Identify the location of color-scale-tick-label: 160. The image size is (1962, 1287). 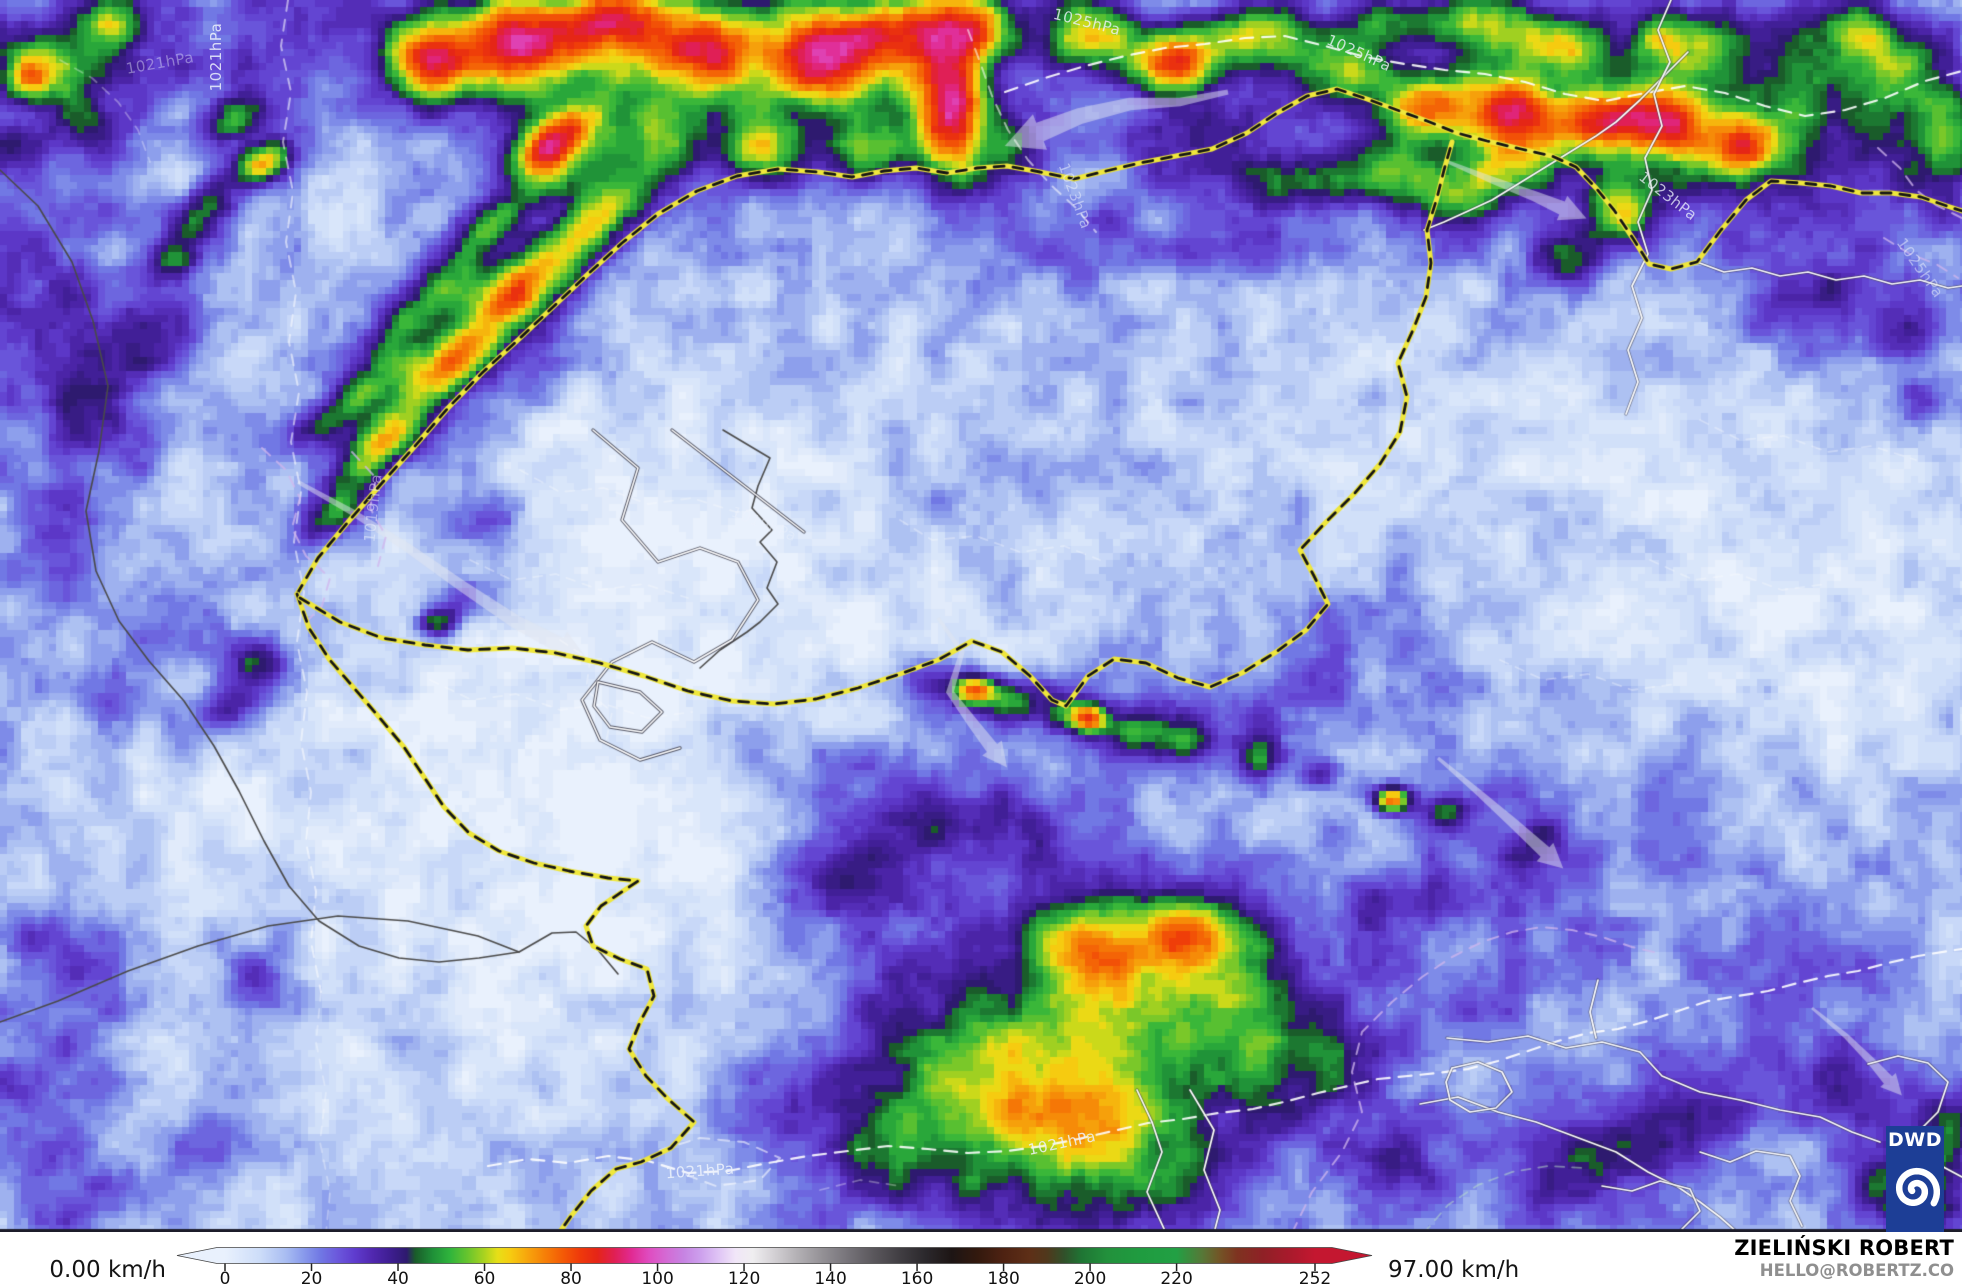
(917, 1278).